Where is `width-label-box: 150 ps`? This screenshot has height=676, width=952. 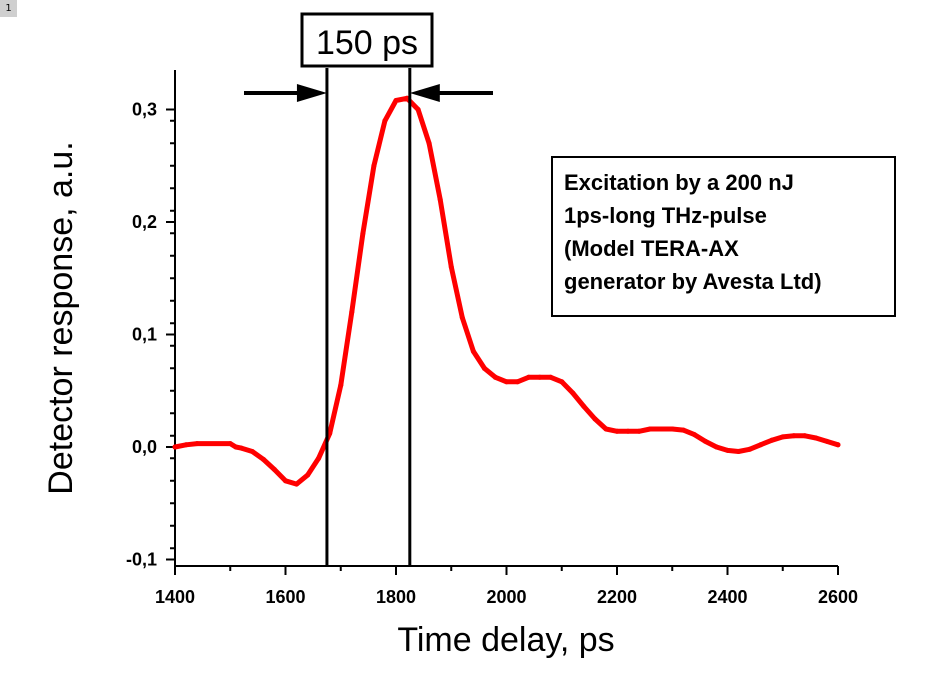
width-label-box: 150 ps is located at coordinates (367, 40).